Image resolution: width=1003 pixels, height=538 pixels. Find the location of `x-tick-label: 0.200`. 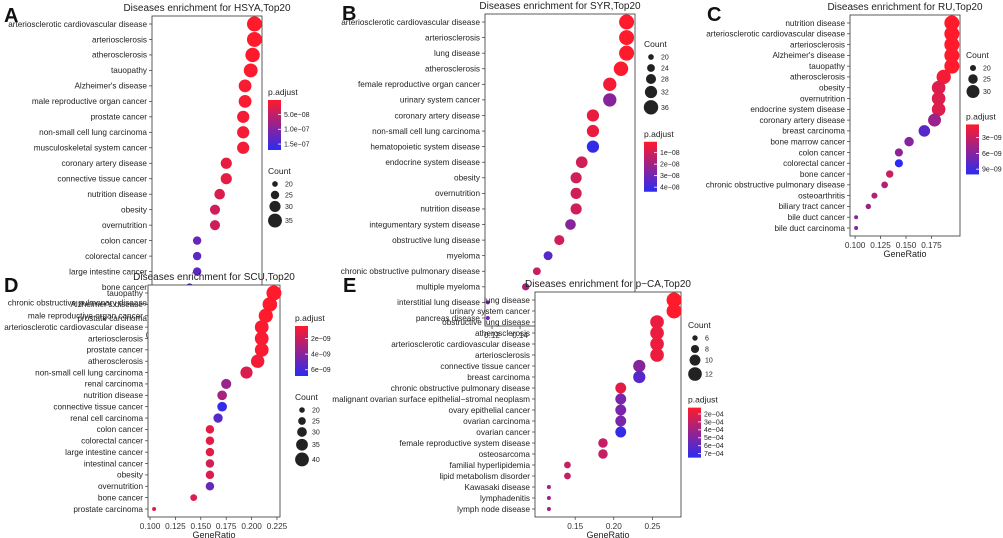

x-tick-label: 0.200 is located at coordinates (251, 526).